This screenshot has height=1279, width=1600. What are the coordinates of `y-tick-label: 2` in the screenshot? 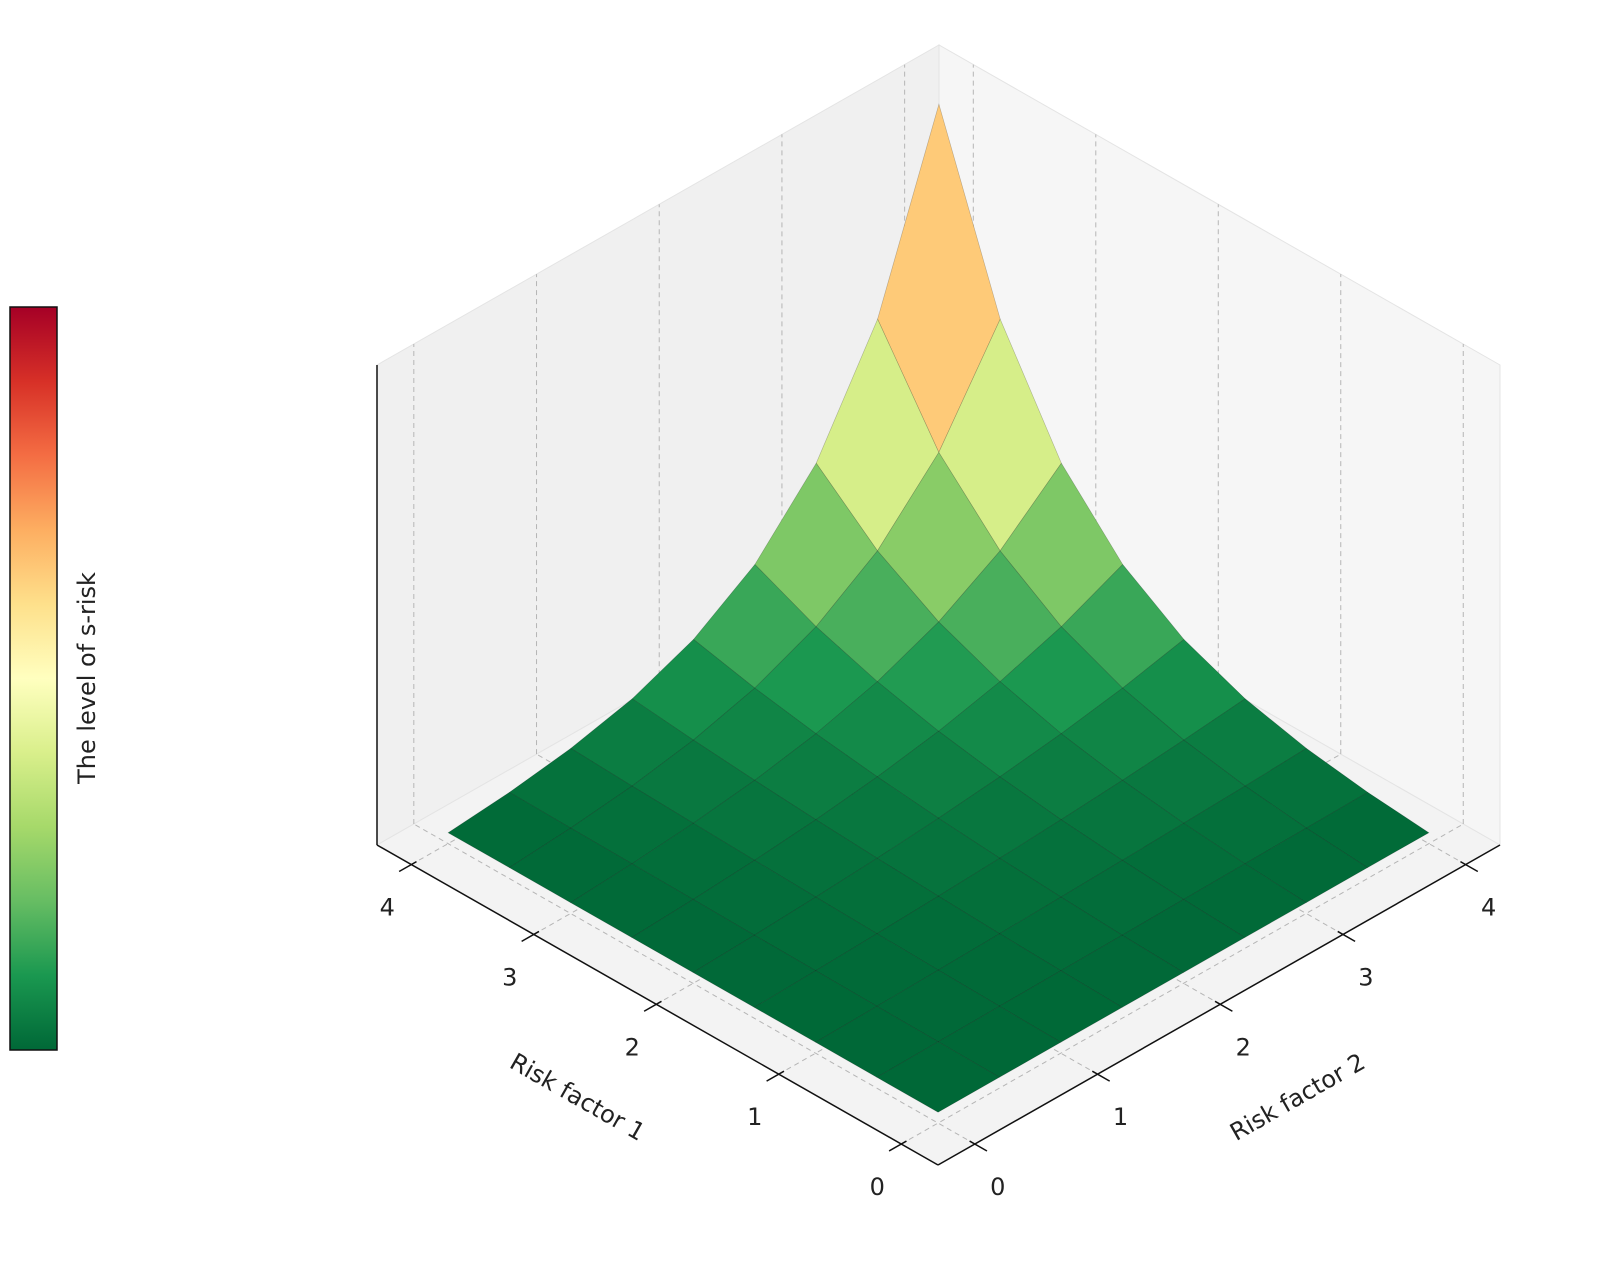 It's located at (1243, 1047).